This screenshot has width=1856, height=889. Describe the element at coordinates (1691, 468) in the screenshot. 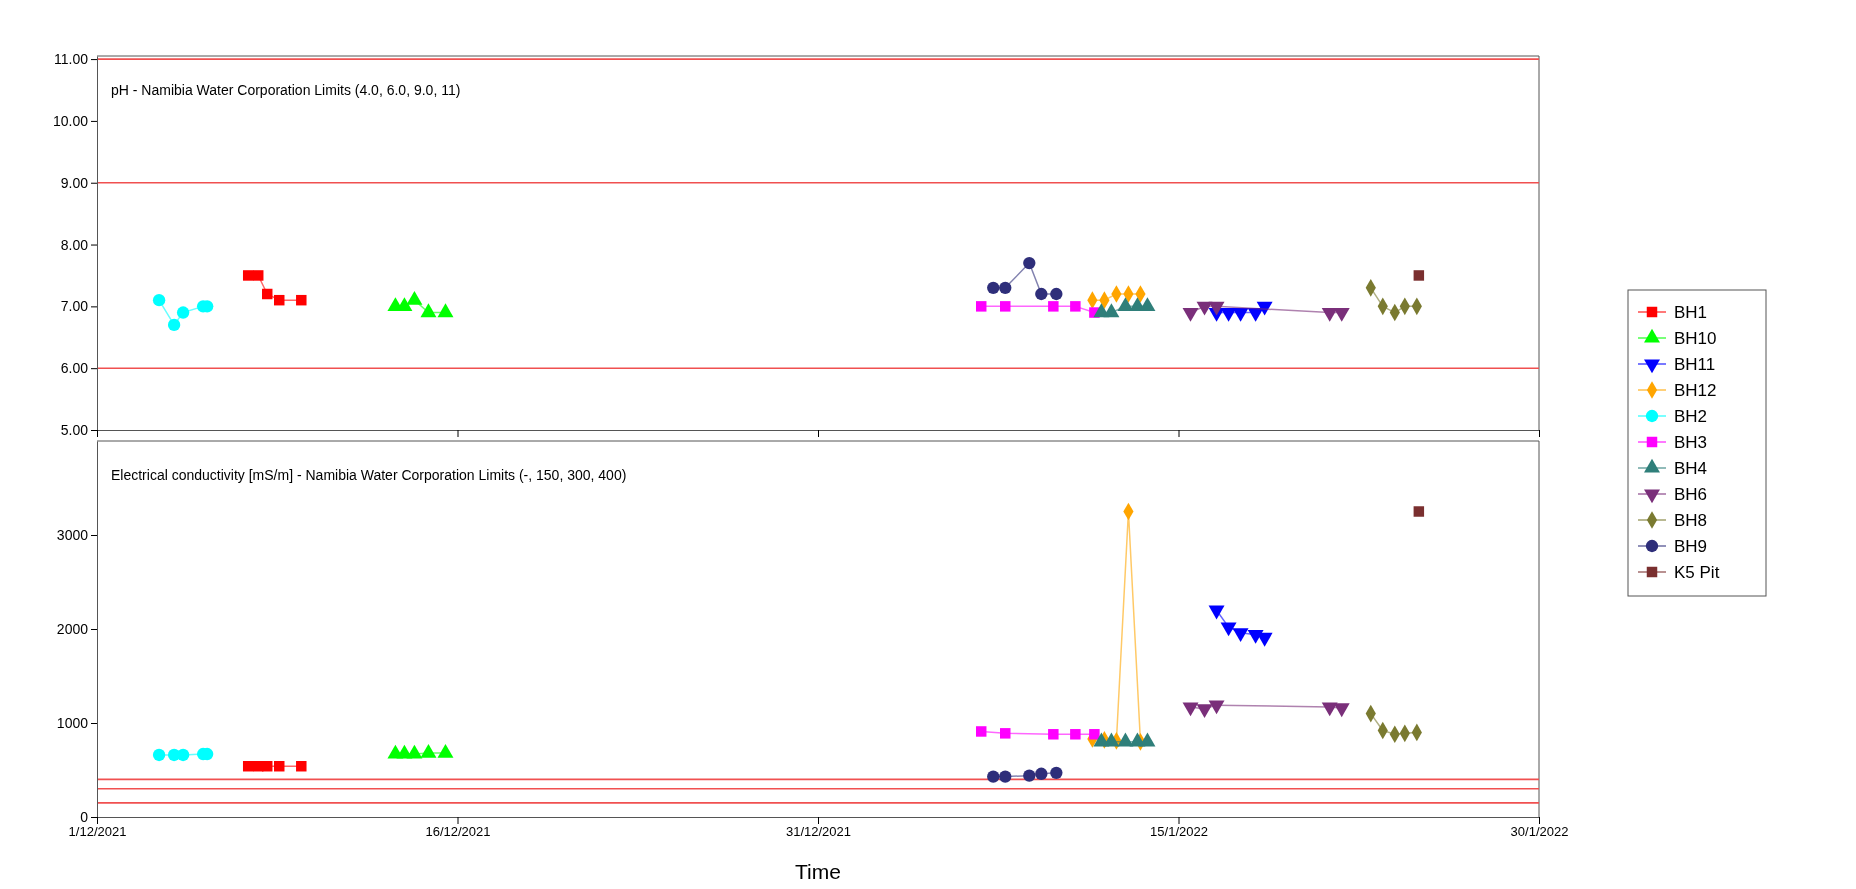

I see `legend-label: BH4` at that location.